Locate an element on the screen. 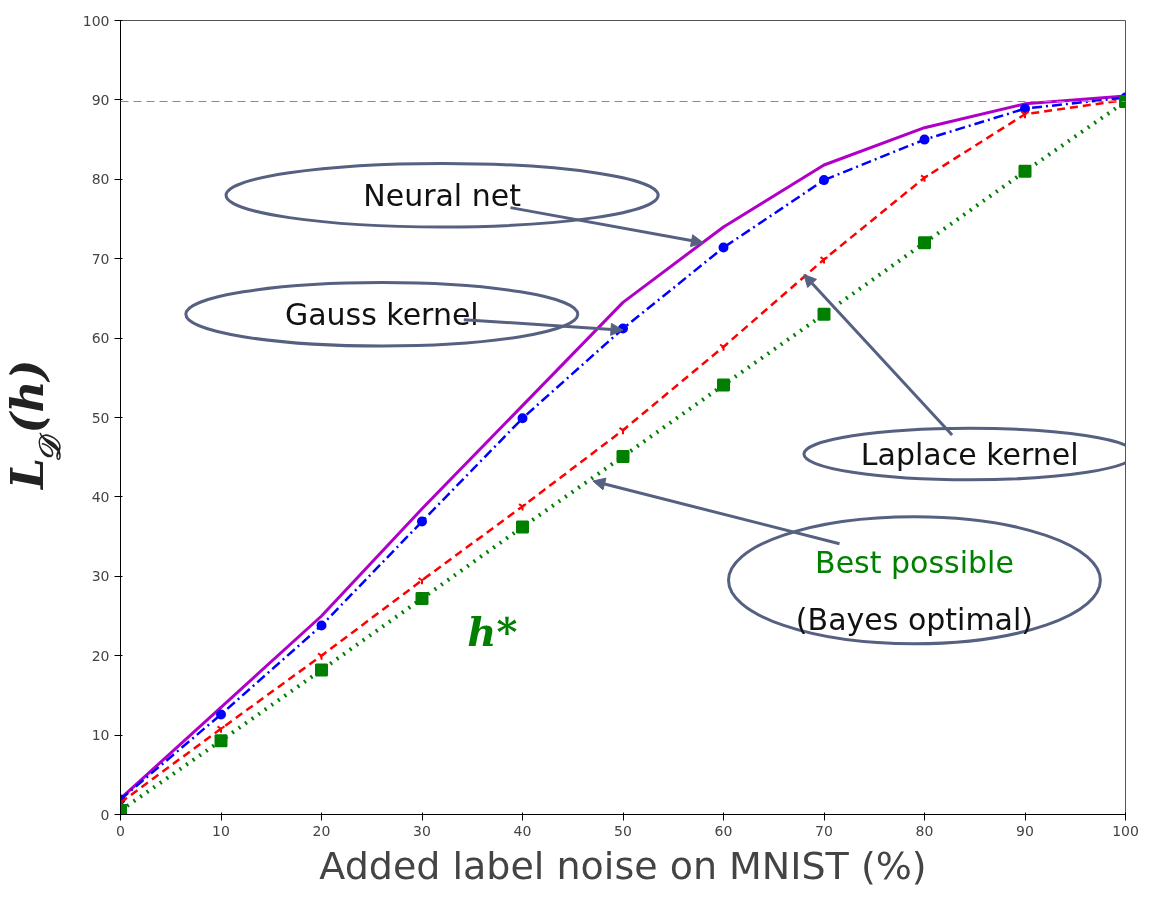  y-tick-label: 0 is located at coordinates (105, 814).